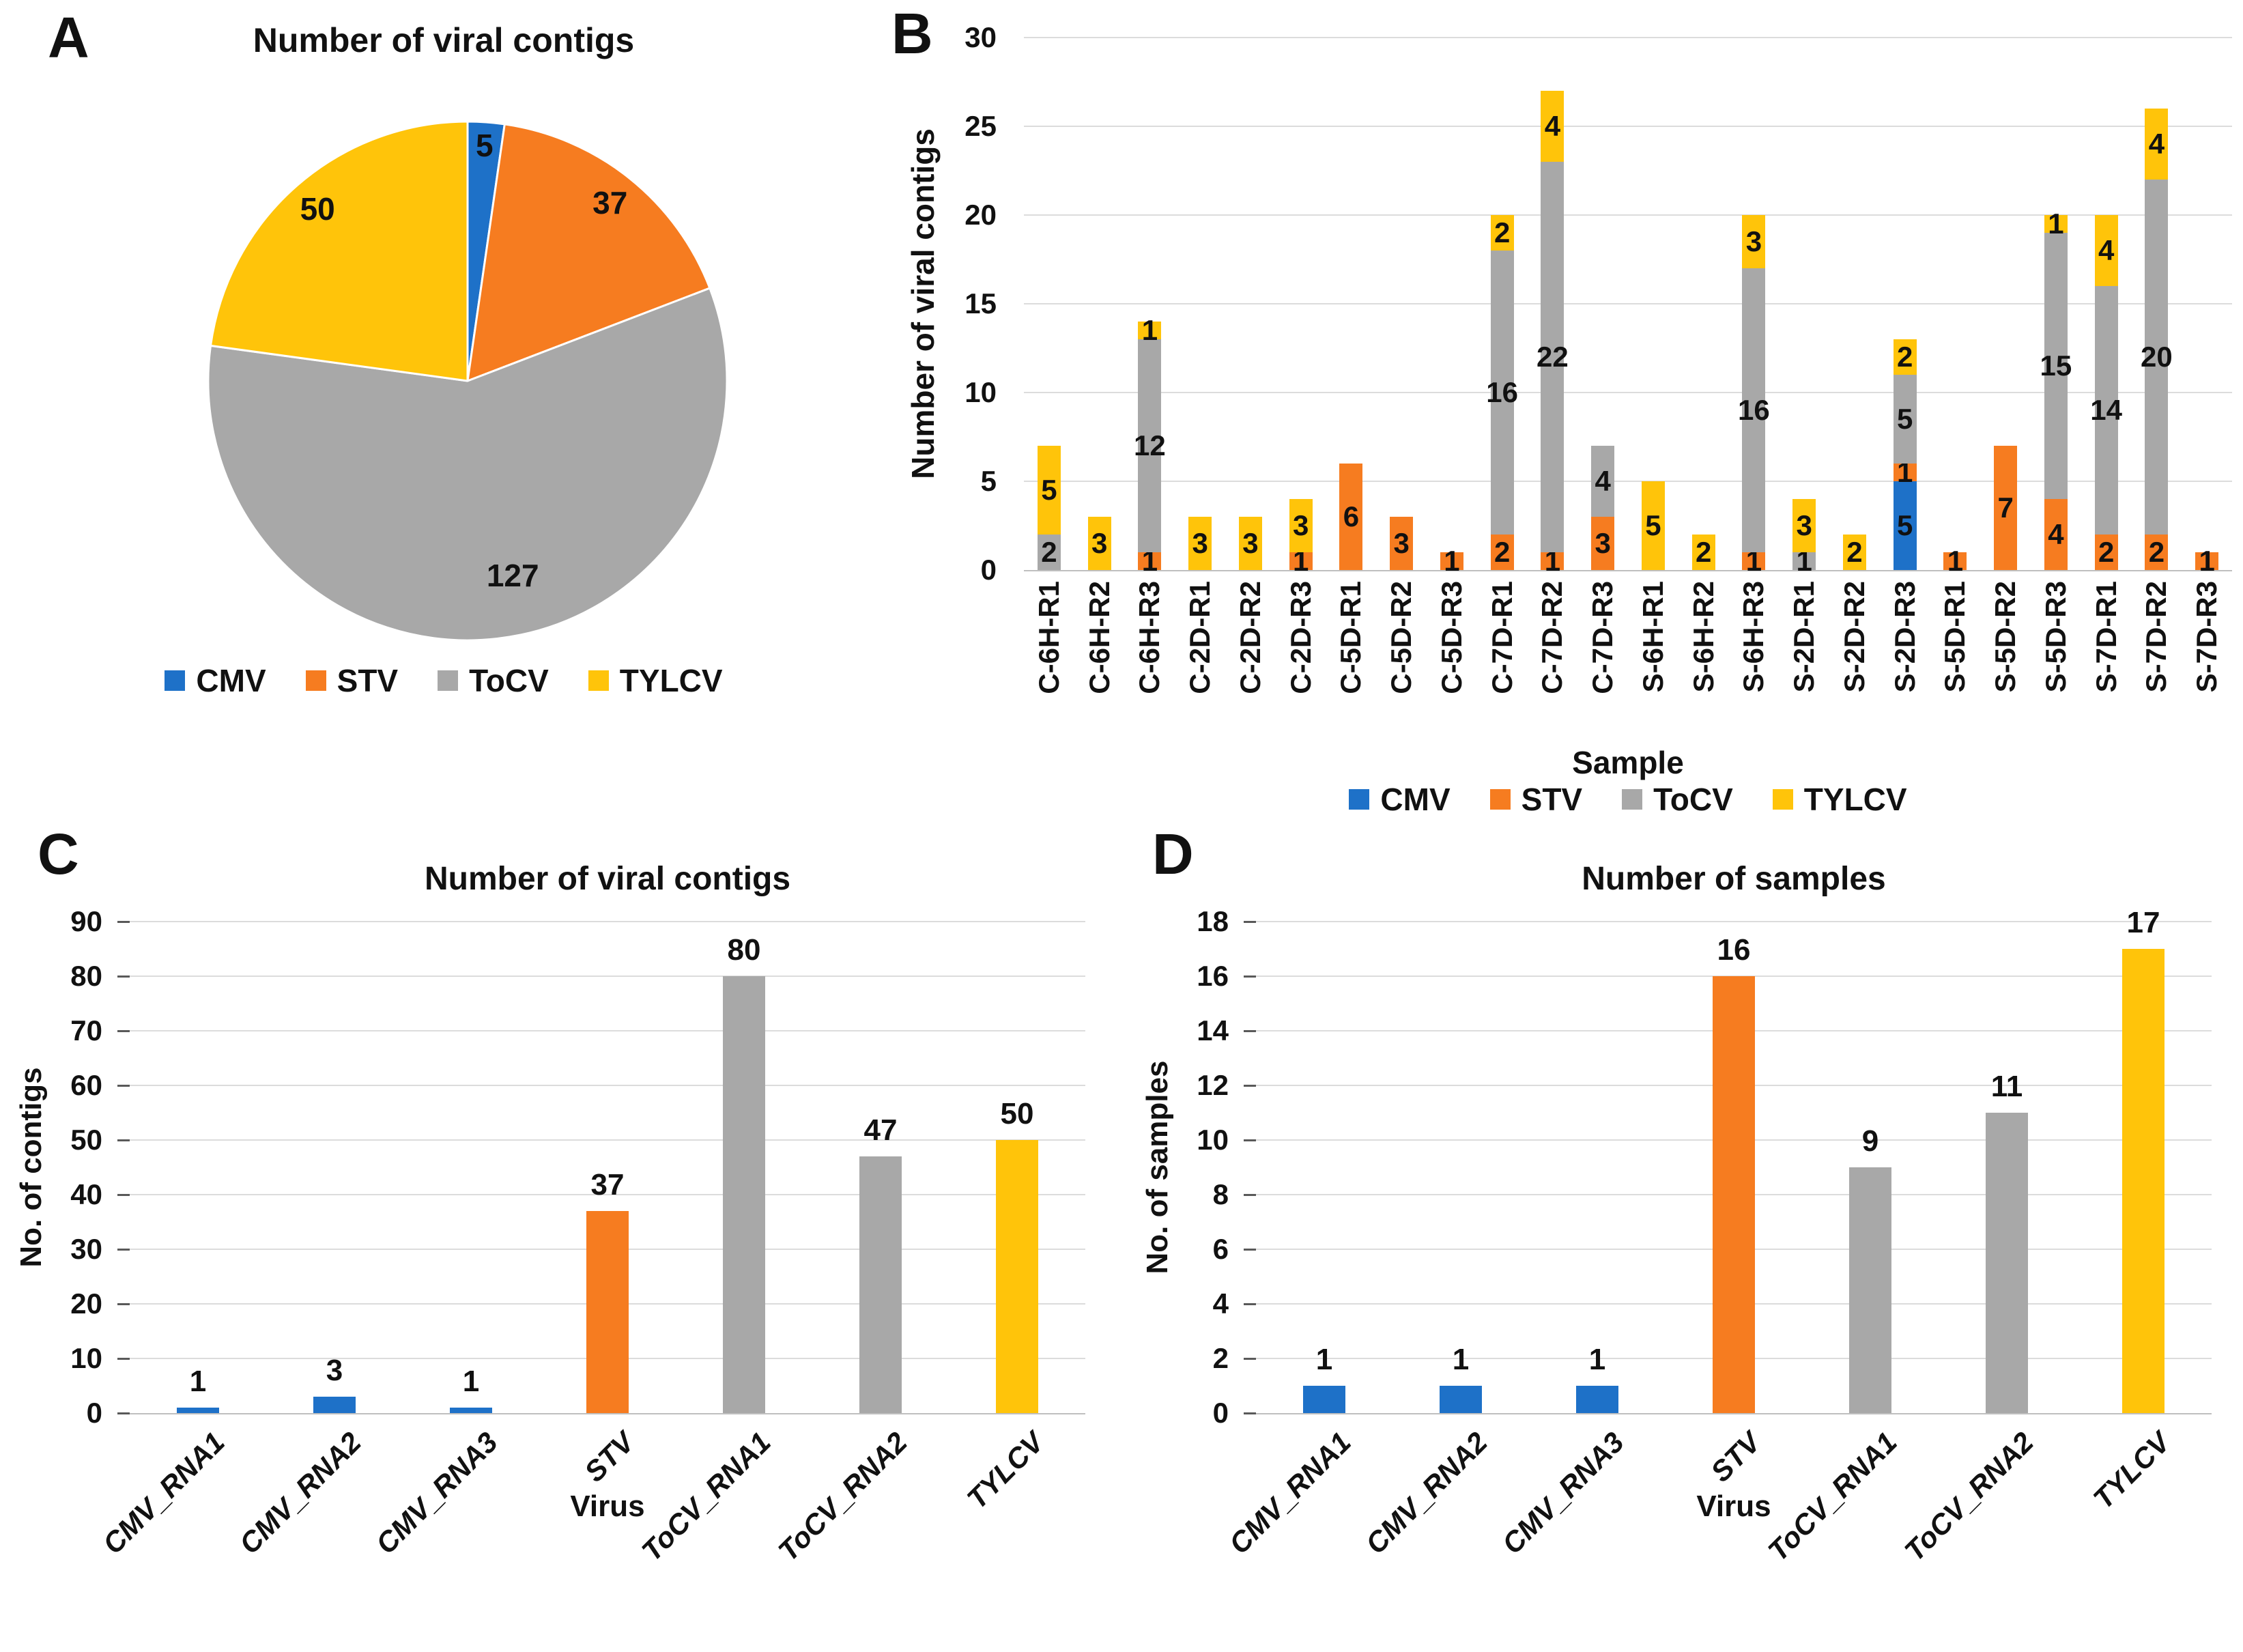 The height and width of the screenshot is (1652, 2243). I want to click on y-tick-label: 14, so click(1213, 1030).